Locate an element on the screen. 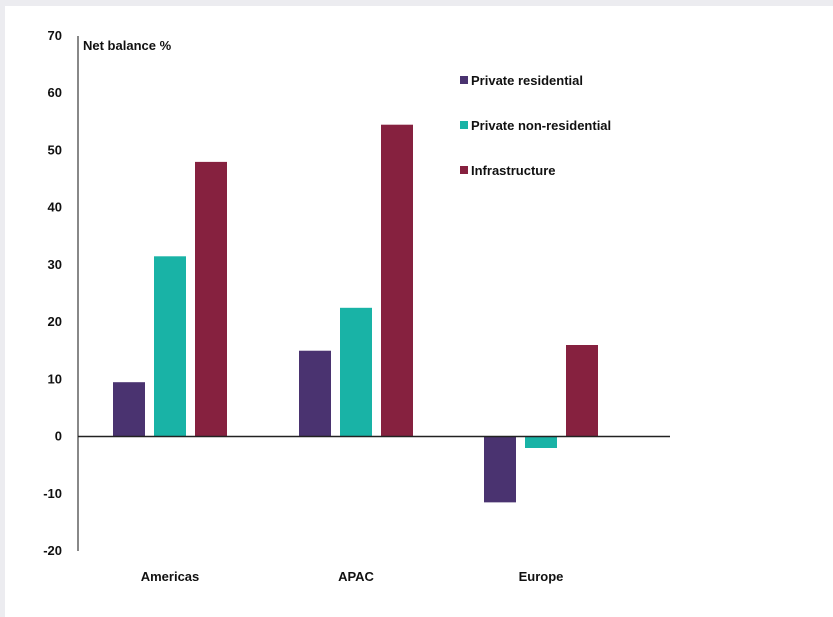 This screenshot has height=617, width=833. legend-label: Private non-residential is located at coordinates (541, 125).